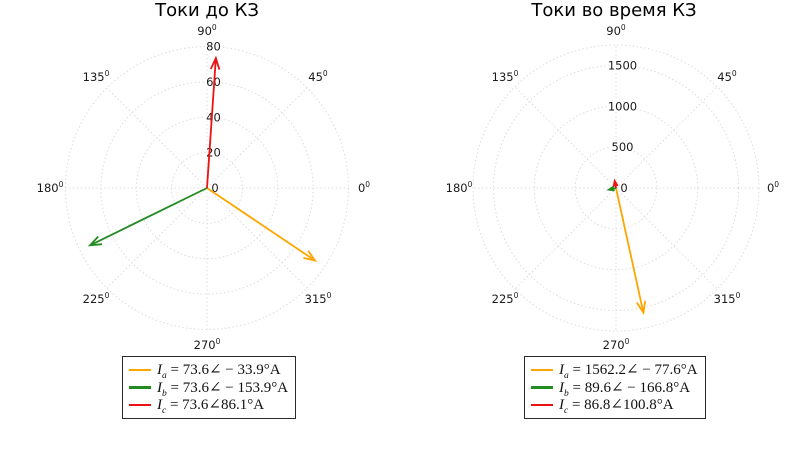 This screenshot has height=450, width=800. I want to click on legend-item-i-a: Ia = 1562.2∠ − 77.6°A, so click(614, 371).